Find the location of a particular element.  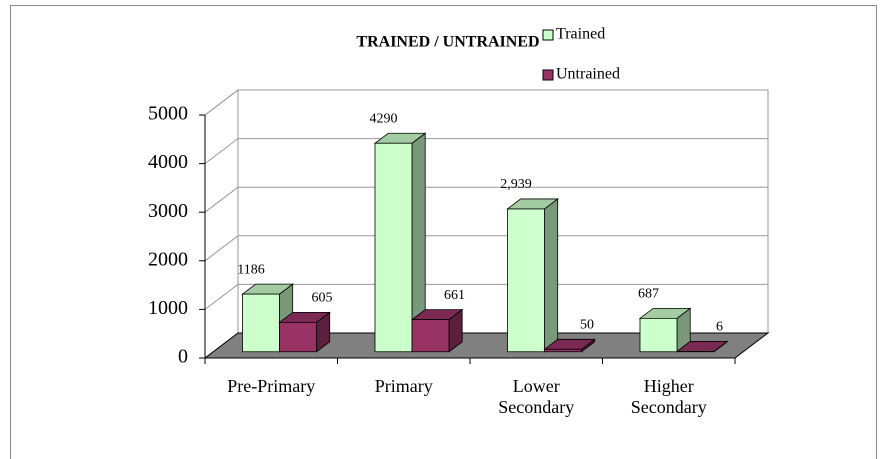

bar-side is located at coordinates (551, 275).